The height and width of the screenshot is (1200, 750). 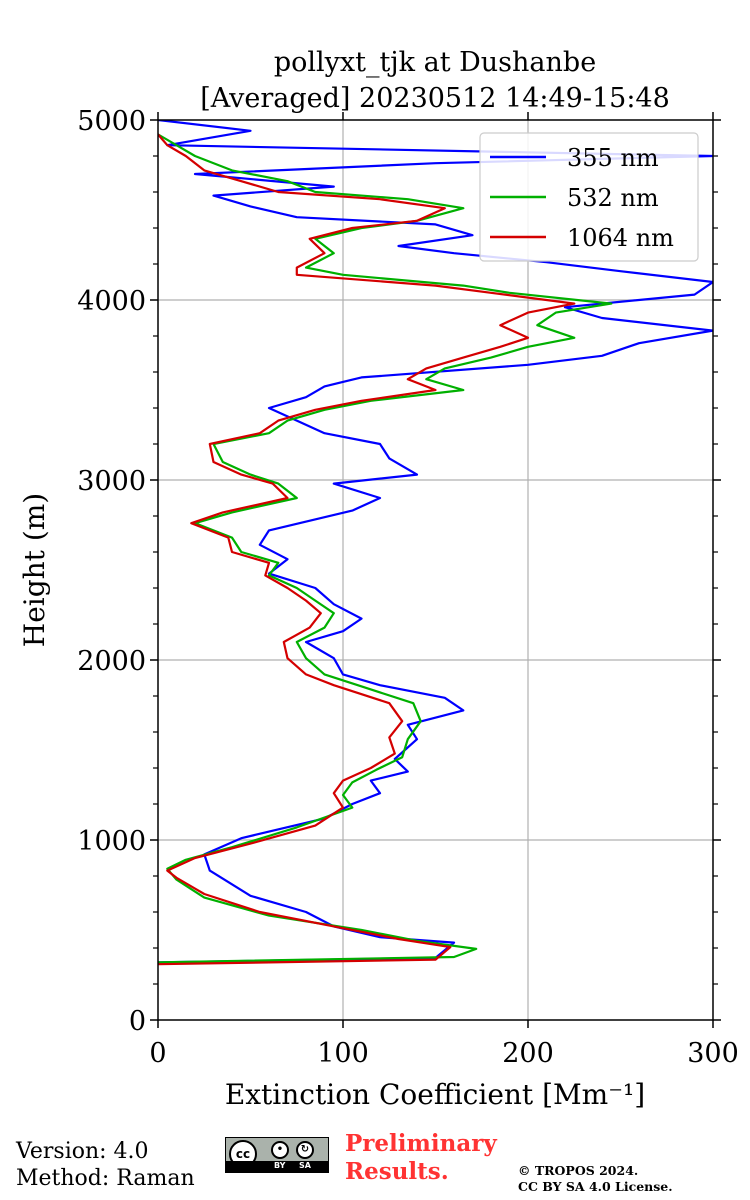 I want to click on x-axis-label: Extinction Coefficient [Mm⁻¹], so click(x=435, y=1094).